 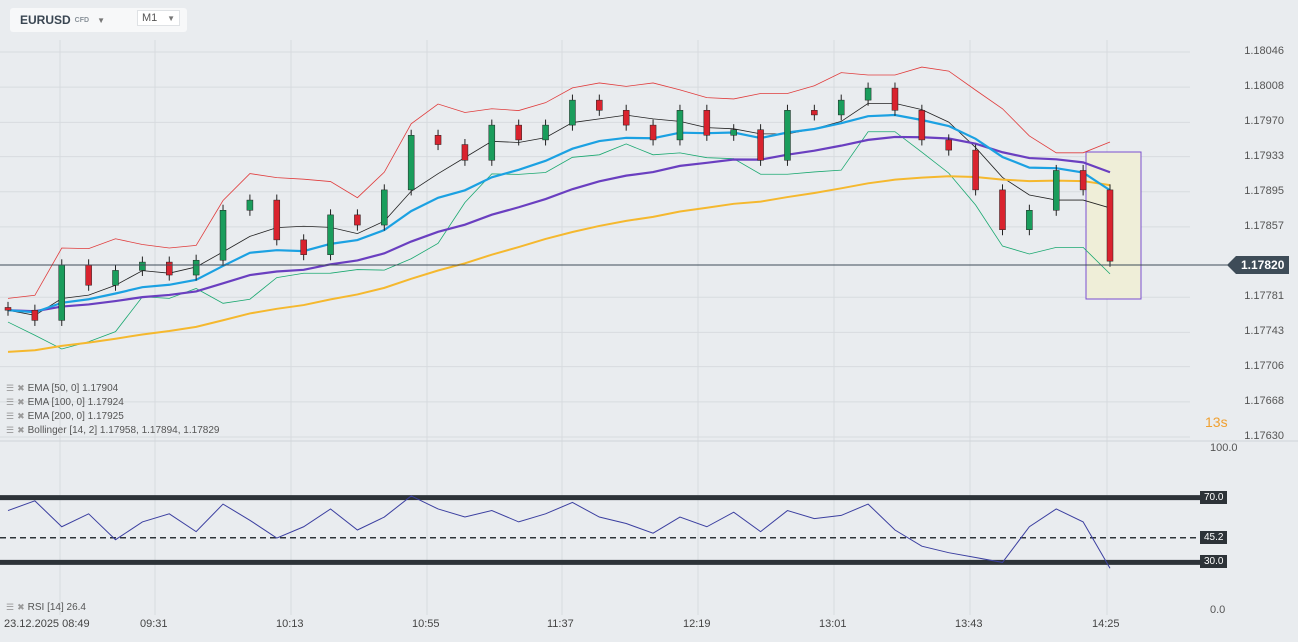 What do you see at coordinates (1106, 624) in the screenshot?
I see `time-tick-label: 14:25` at bounding box center [1106, 624].